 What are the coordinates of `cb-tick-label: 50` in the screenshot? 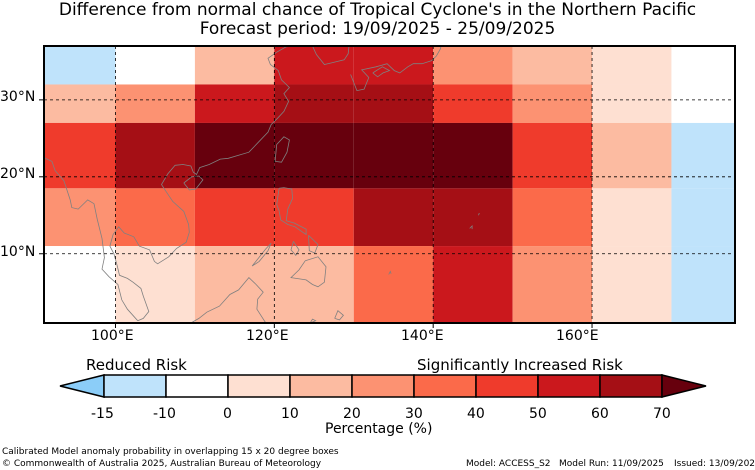 It's located at (538, 414).